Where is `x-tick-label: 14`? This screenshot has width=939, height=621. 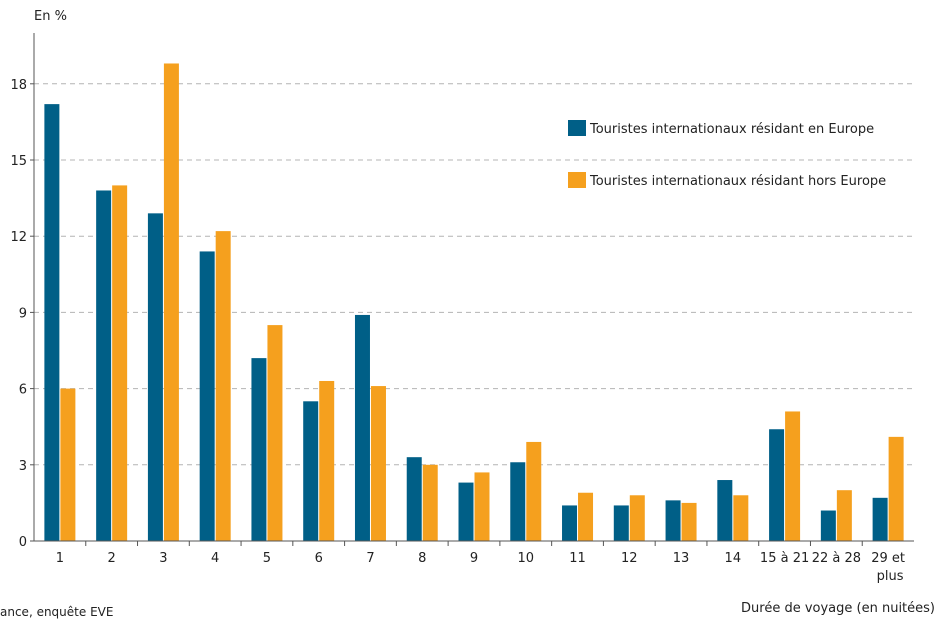
x-tick-label: 14 is located at coordinates (733, 558).